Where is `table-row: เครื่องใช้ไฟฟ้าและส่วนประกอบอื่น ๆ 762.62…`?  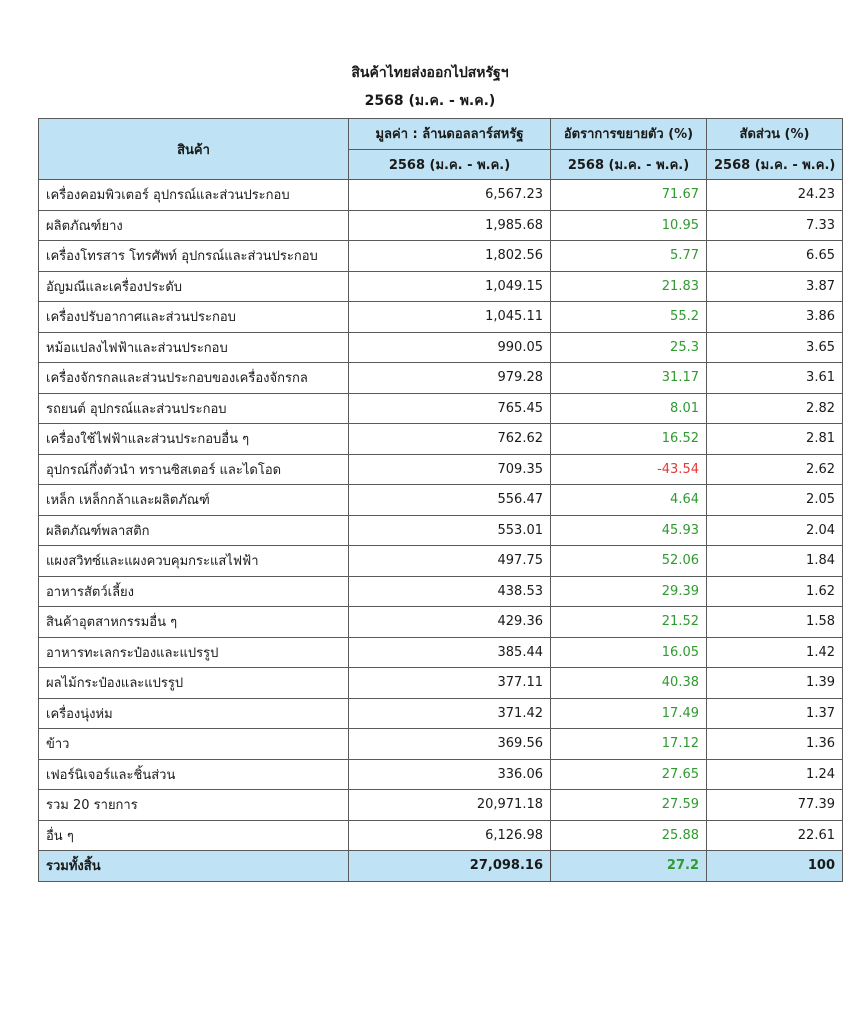 table-row: เครื่องใช้ไฟฟ้าและส่วนประกอบอื่น ๆ 762.62… is located at coordinates (440, 439).